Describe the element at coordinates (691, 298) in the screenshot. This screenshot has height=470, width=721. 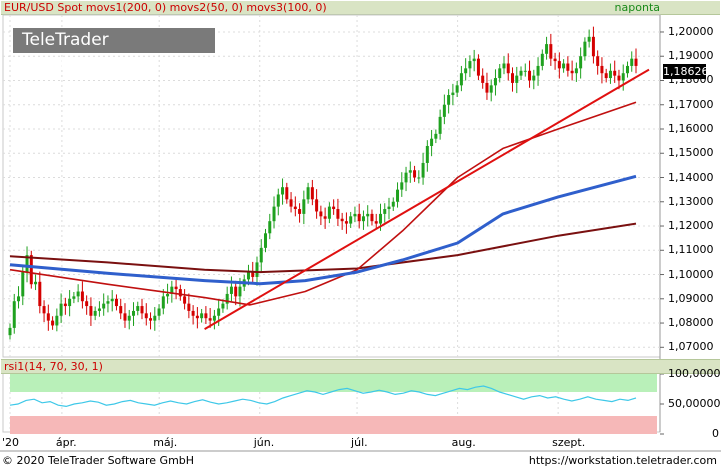
I see `price-tick-label: 1,09000` at that location.